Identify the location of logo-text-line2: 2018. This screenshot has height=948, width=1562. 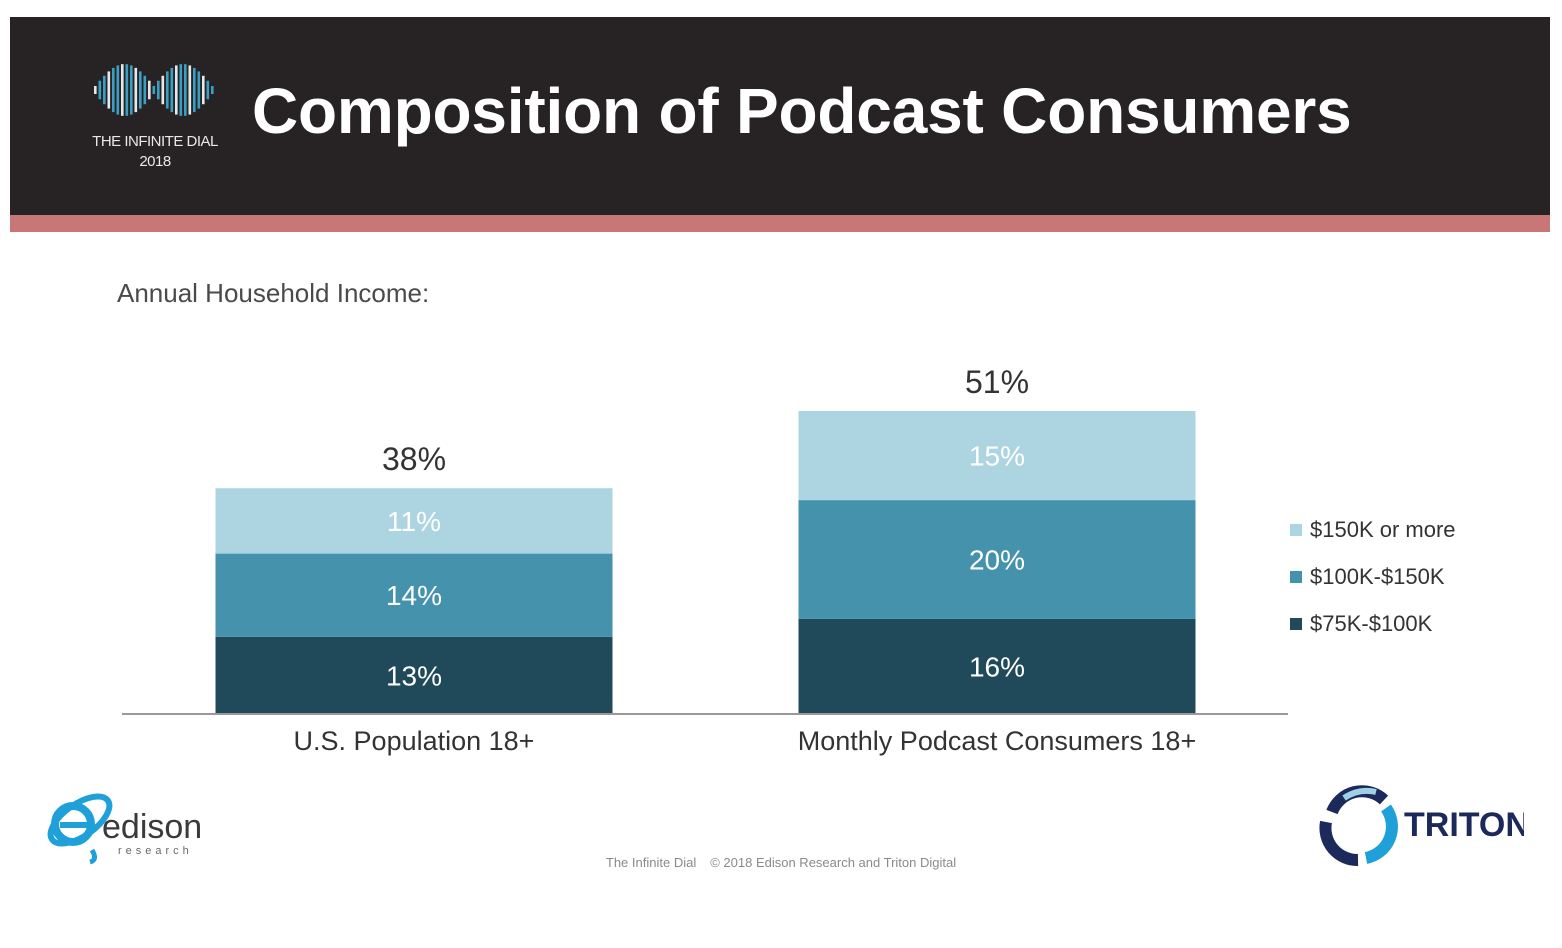
(155, 161).